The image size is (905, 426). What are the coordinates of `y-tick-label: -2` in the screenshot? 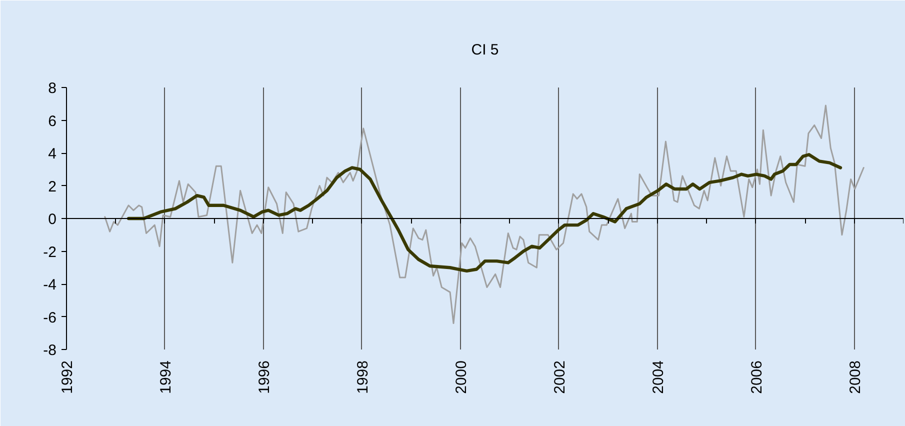 It's located at (50, 252).